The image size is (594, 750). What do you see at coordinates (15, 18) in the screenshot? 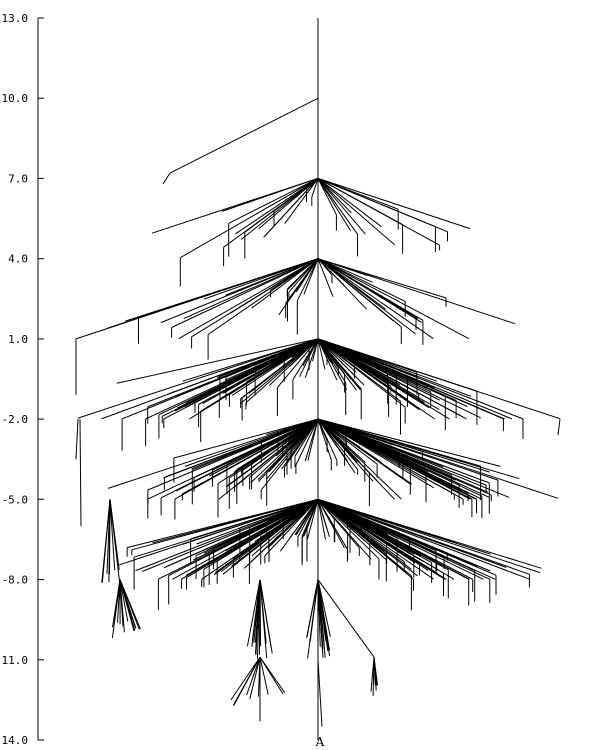
I see `y-tick-label: 13.0` at bounding box center [15, 18].